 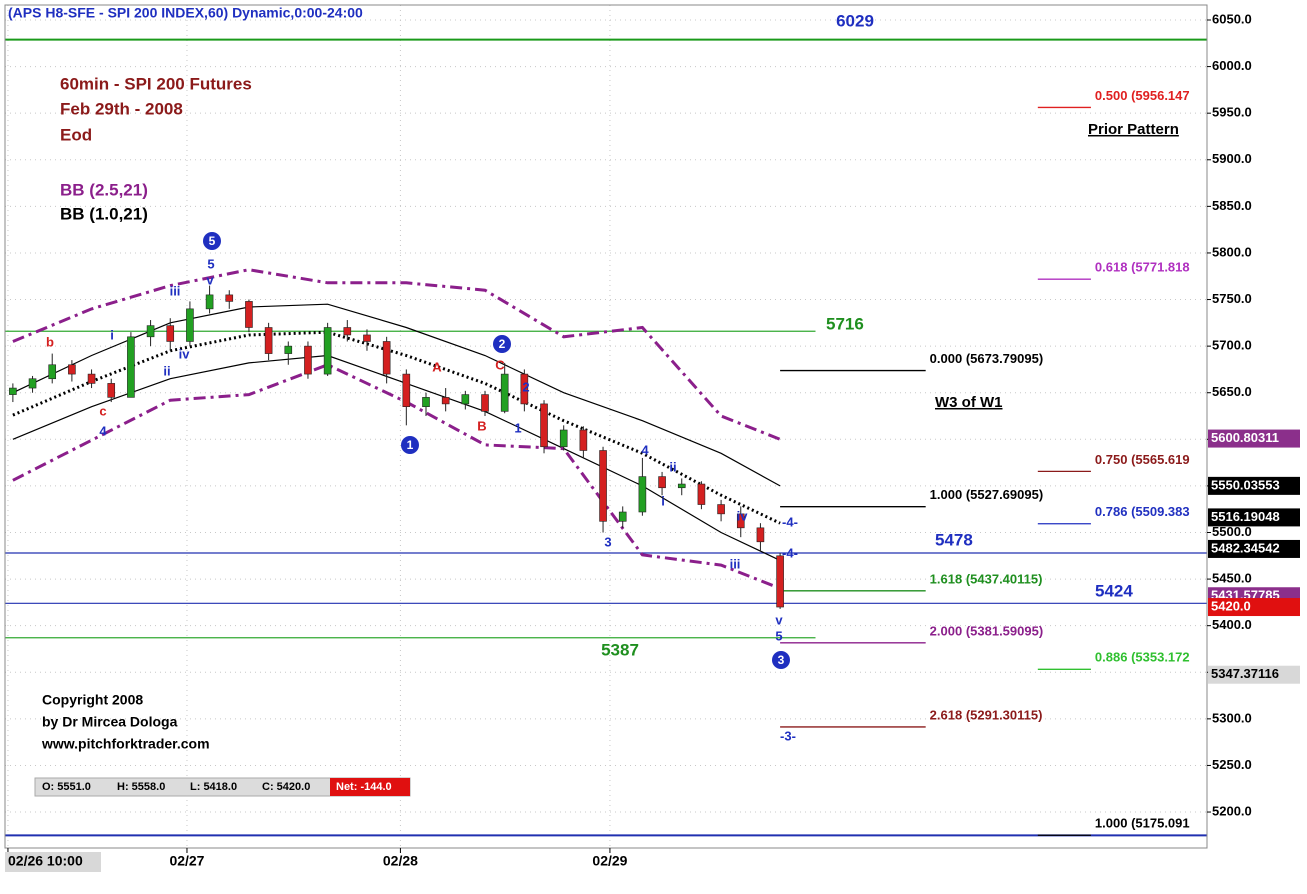 I want to click on fib-label: 2.618 (5291.30115), so click(x=986, y=714).